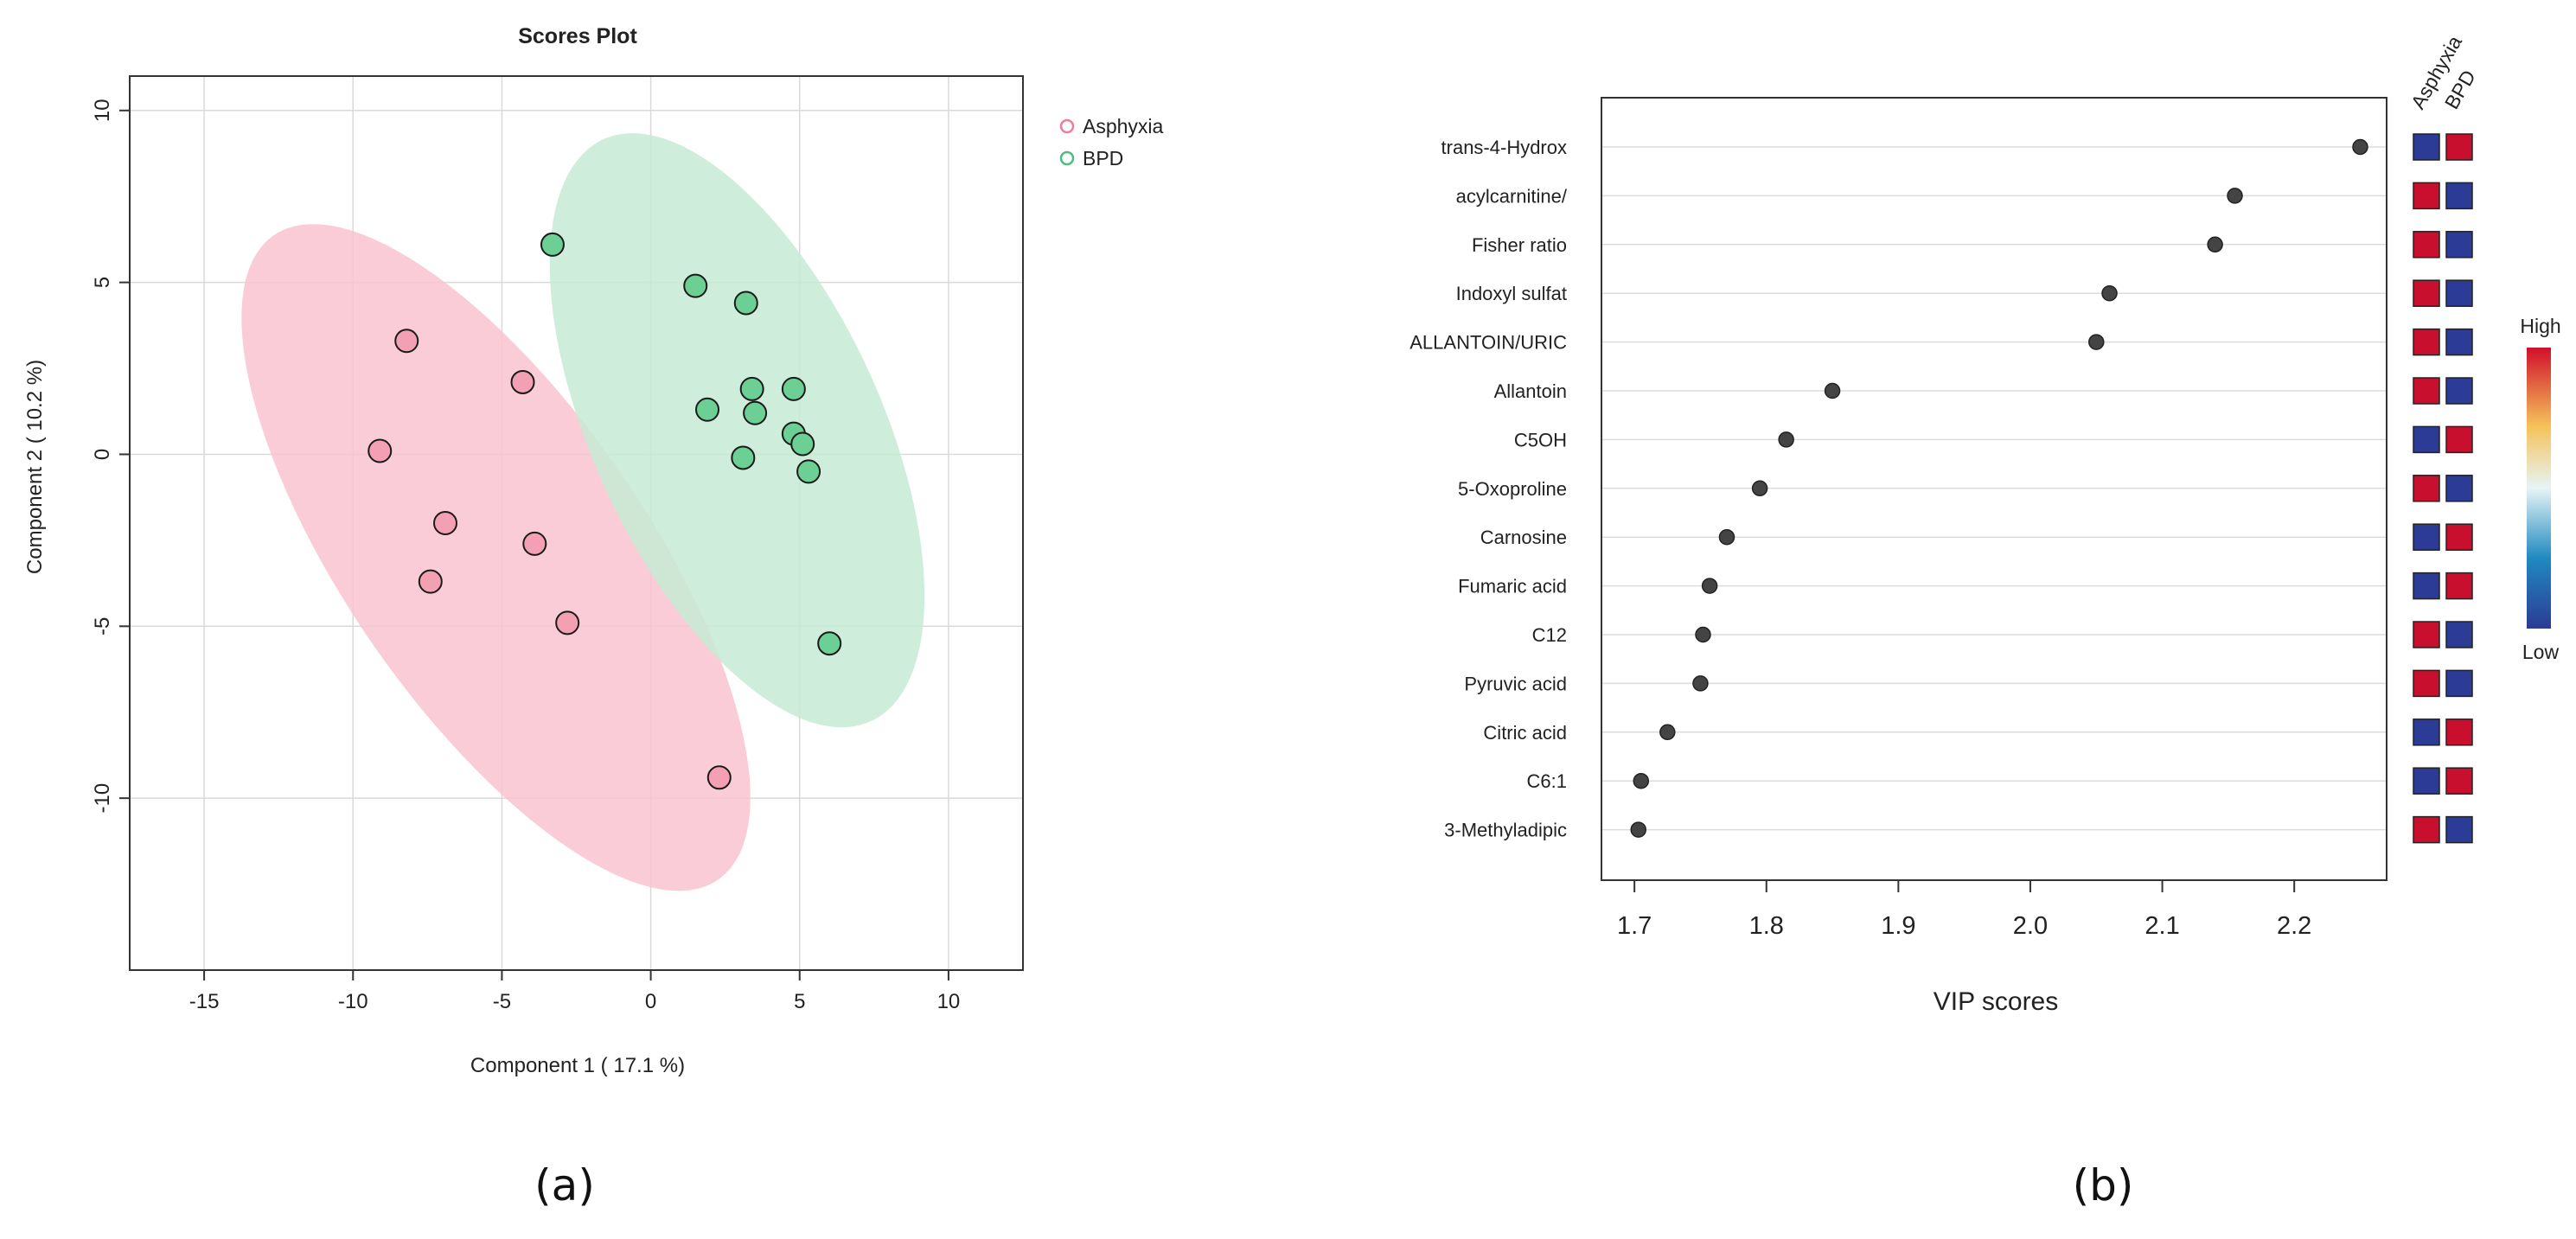 This screenshot has height=1239, width=2576. What do you see at coordinates (949, 1002) in the screenshot?
I see `scores-x-tick-label: 10` at bounding box center [949, 1002].